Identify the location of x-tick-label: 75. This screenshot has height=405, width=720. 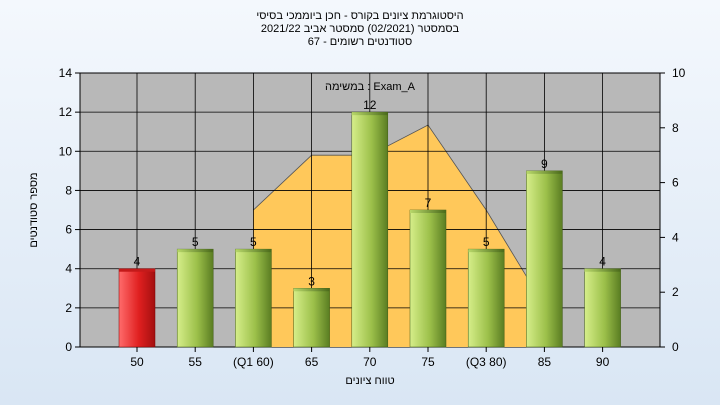
(428, 362).